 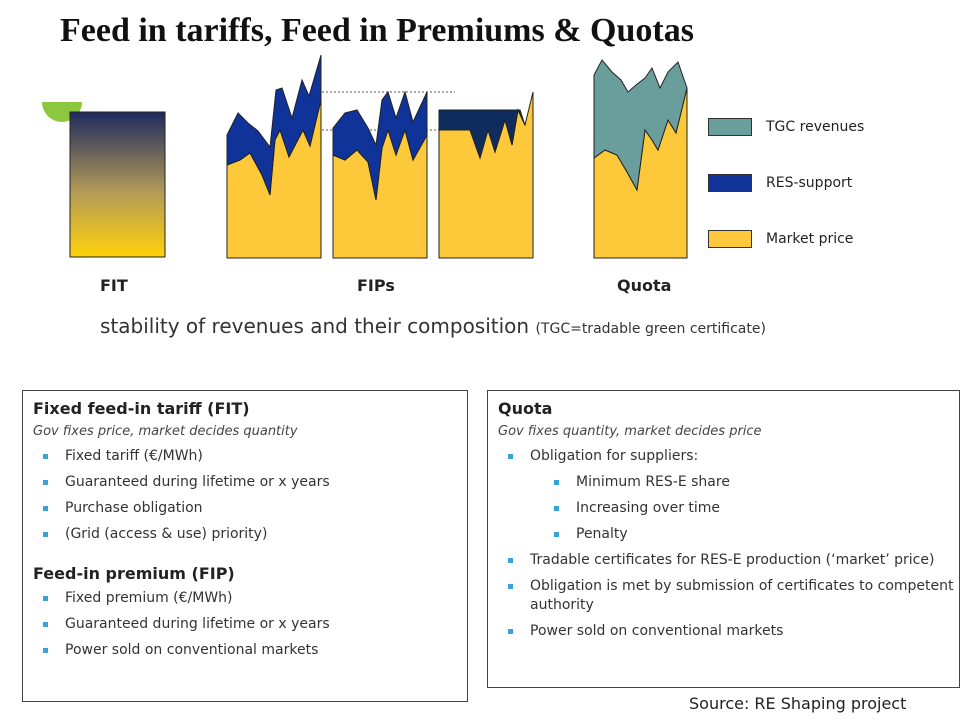 I want to click on legend-item-res-support: RES-support, so click(x=780, y=183).